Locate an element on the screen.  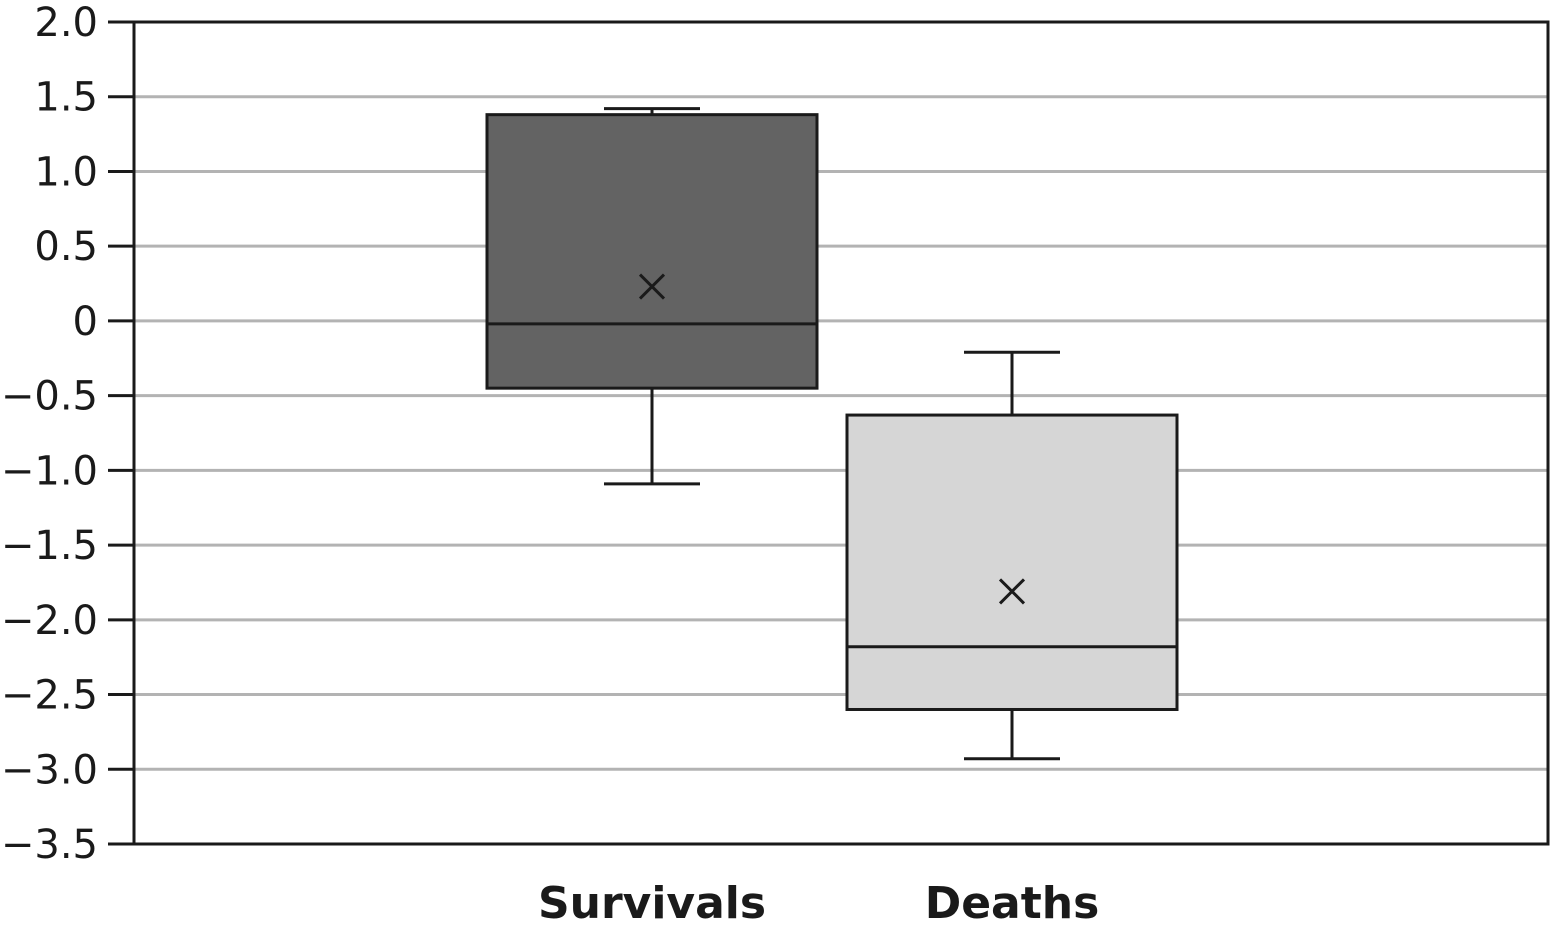
category-label-survivals: Survivals is located at coordinates (652, 900).